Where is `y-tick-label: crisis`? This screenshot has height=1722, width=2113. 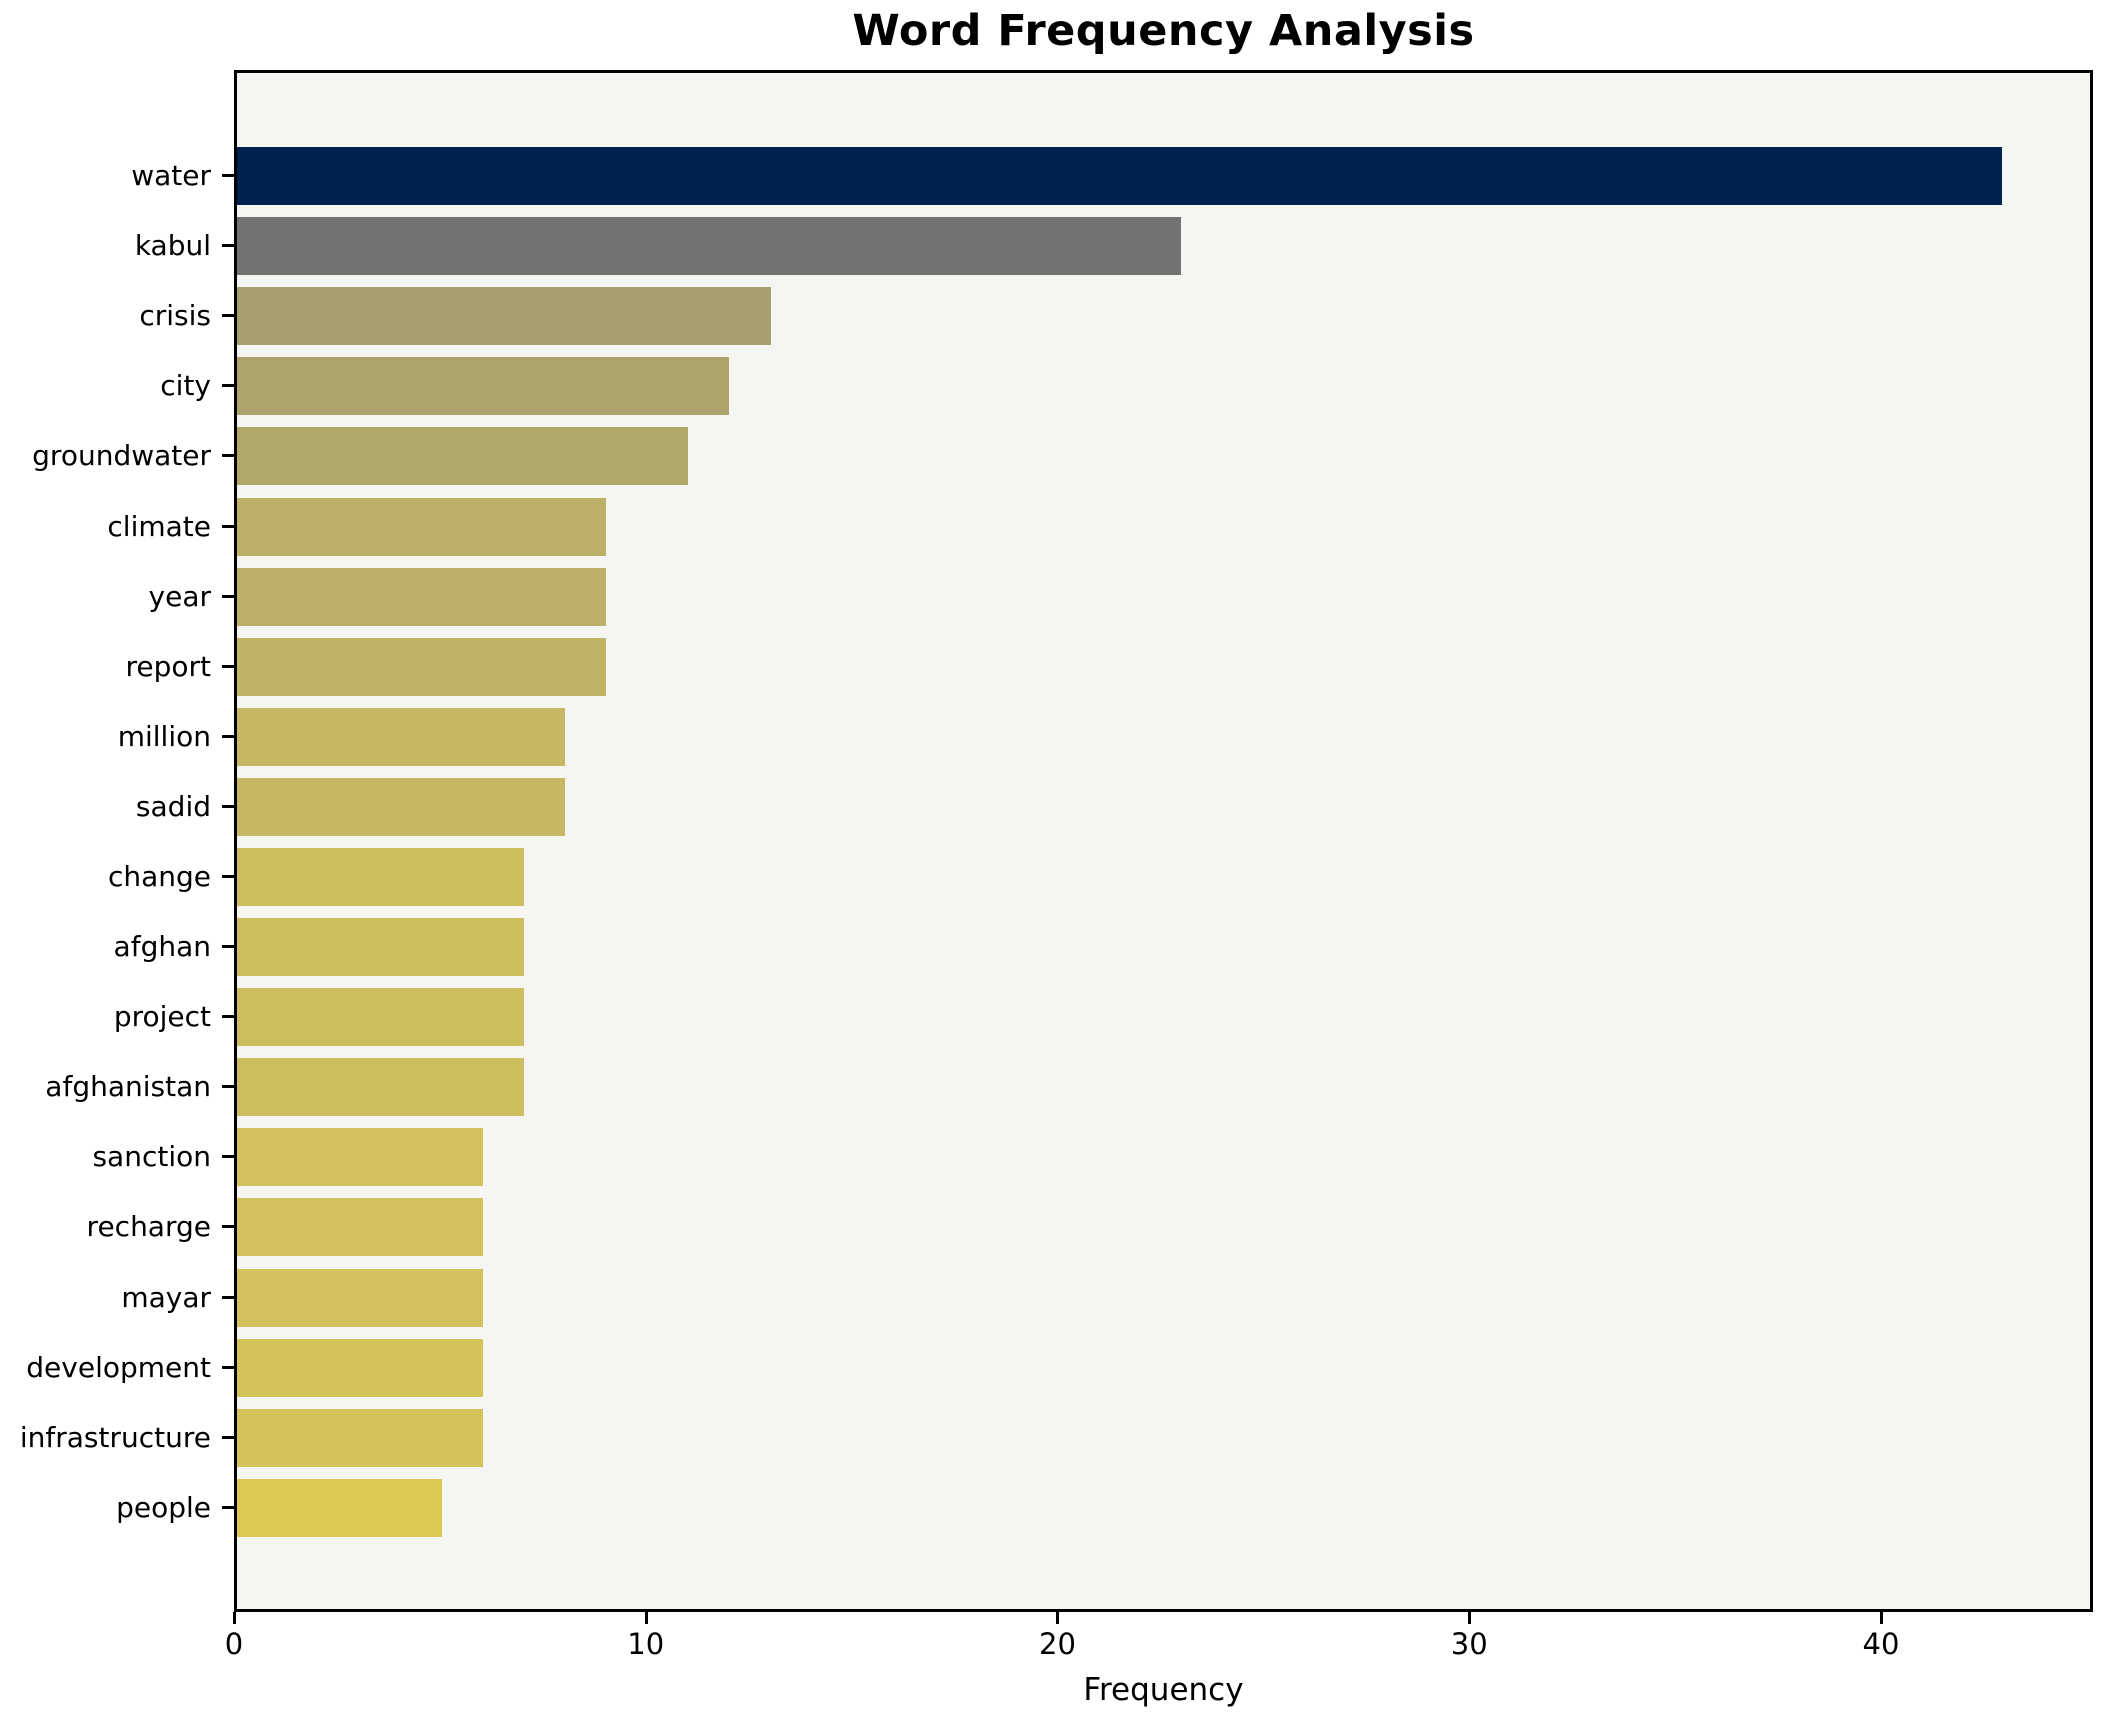 y-tick-label: crisis is located at coordinates (175, 316).